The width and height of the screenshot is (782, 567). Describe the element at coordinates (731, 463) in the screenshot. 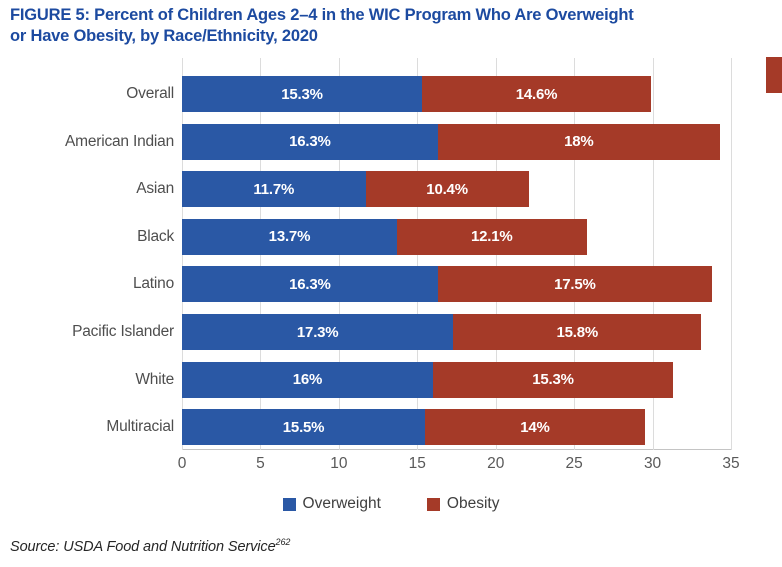

I see `x-tick-label-35: 35` at that location.